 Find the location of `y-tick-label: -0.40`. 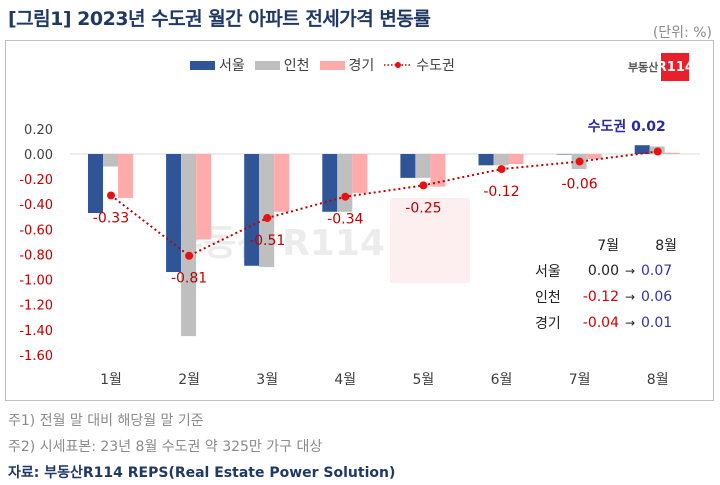

y-tick-label: -0.40 is located at coordinates (36, 205).